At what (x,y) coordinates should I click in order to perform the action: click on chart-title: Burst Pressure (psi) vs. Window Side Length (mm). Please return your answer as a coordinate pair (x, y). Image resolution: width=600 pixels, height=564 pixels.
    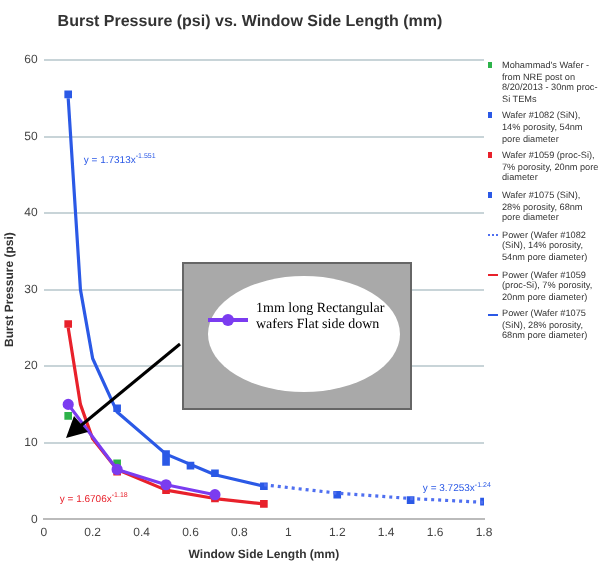
    Looking at the image, I should click on (250, 21).